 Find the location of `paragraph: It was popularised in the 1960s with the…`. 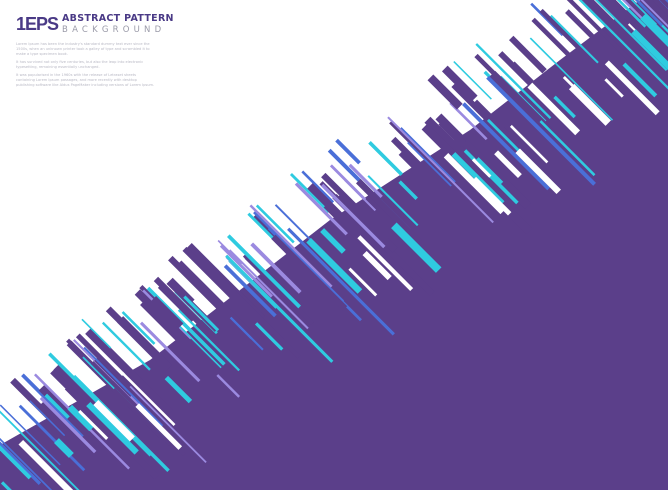

paragraph: It was popularised in the 1960s with the… is located at coordinates (85, 80).